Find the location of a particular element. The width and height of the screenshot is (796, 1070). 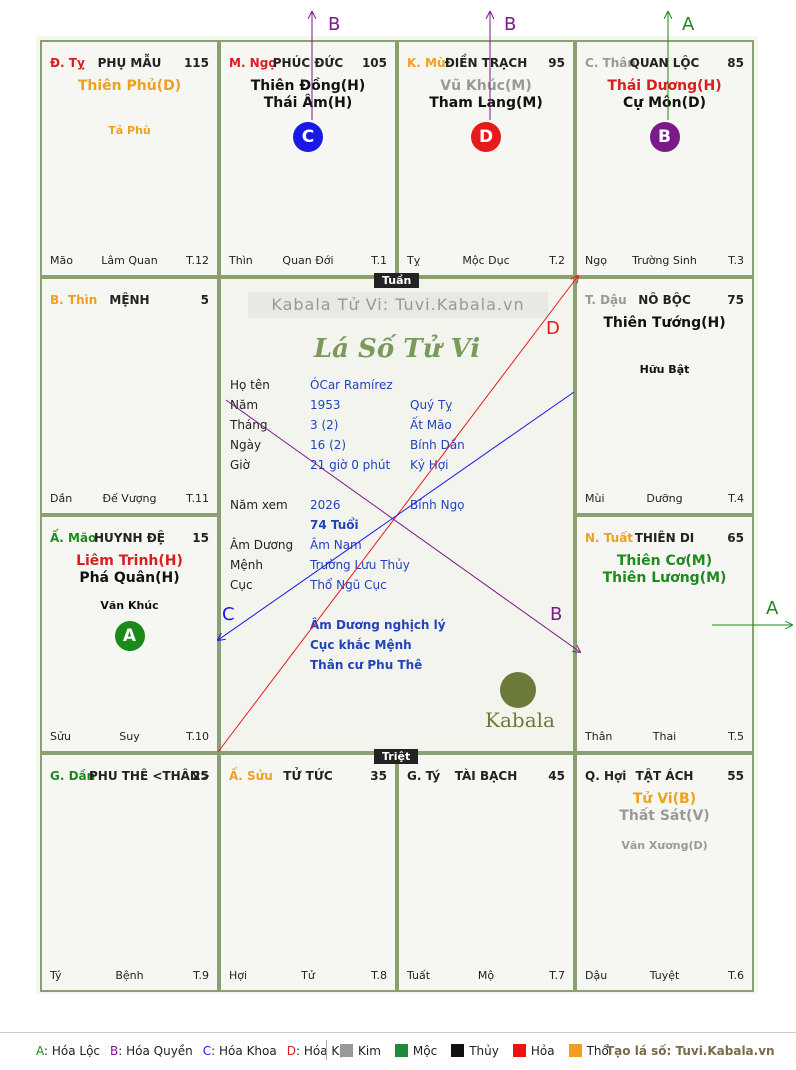

palace-can: G. Tý is located at coordinates (424, 776).